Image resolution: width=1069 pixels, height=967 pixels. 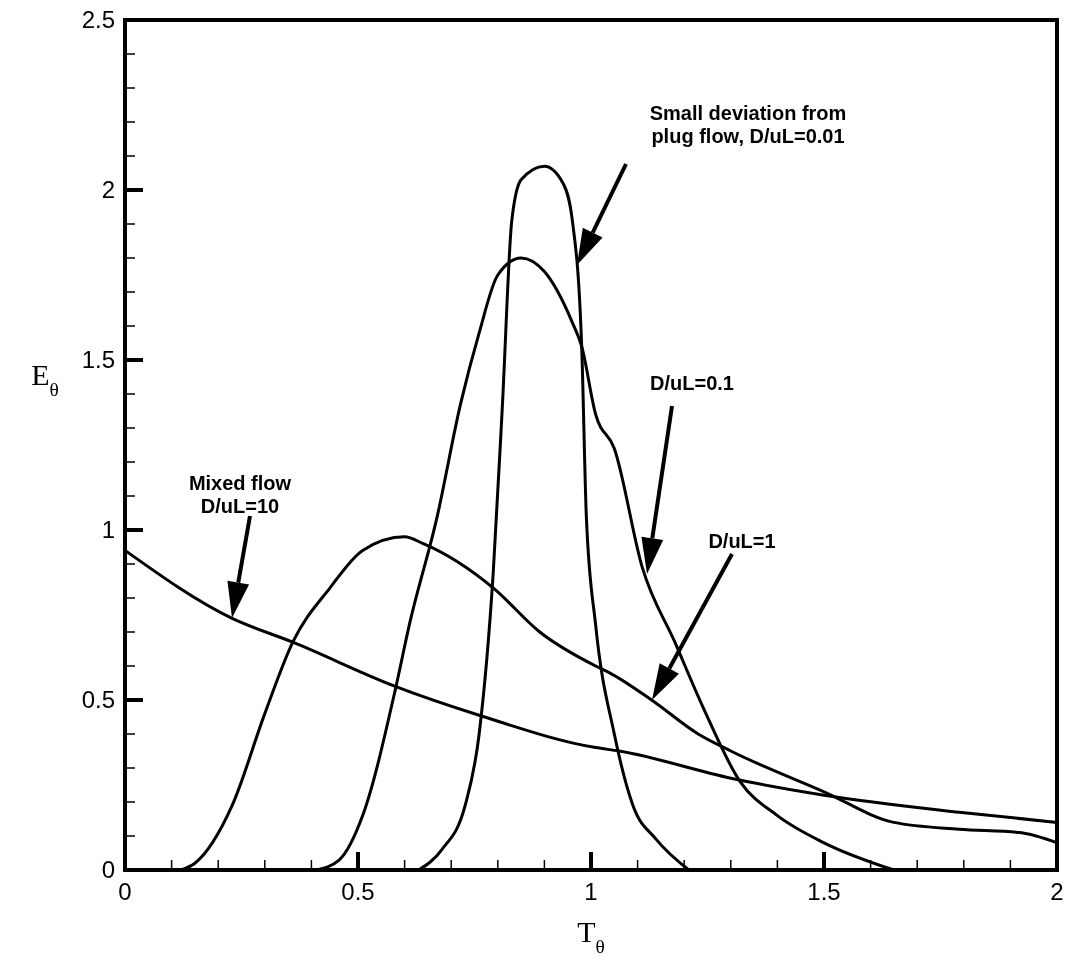 I want to click on y-tick-label: 0, so click(x=108, y=869).